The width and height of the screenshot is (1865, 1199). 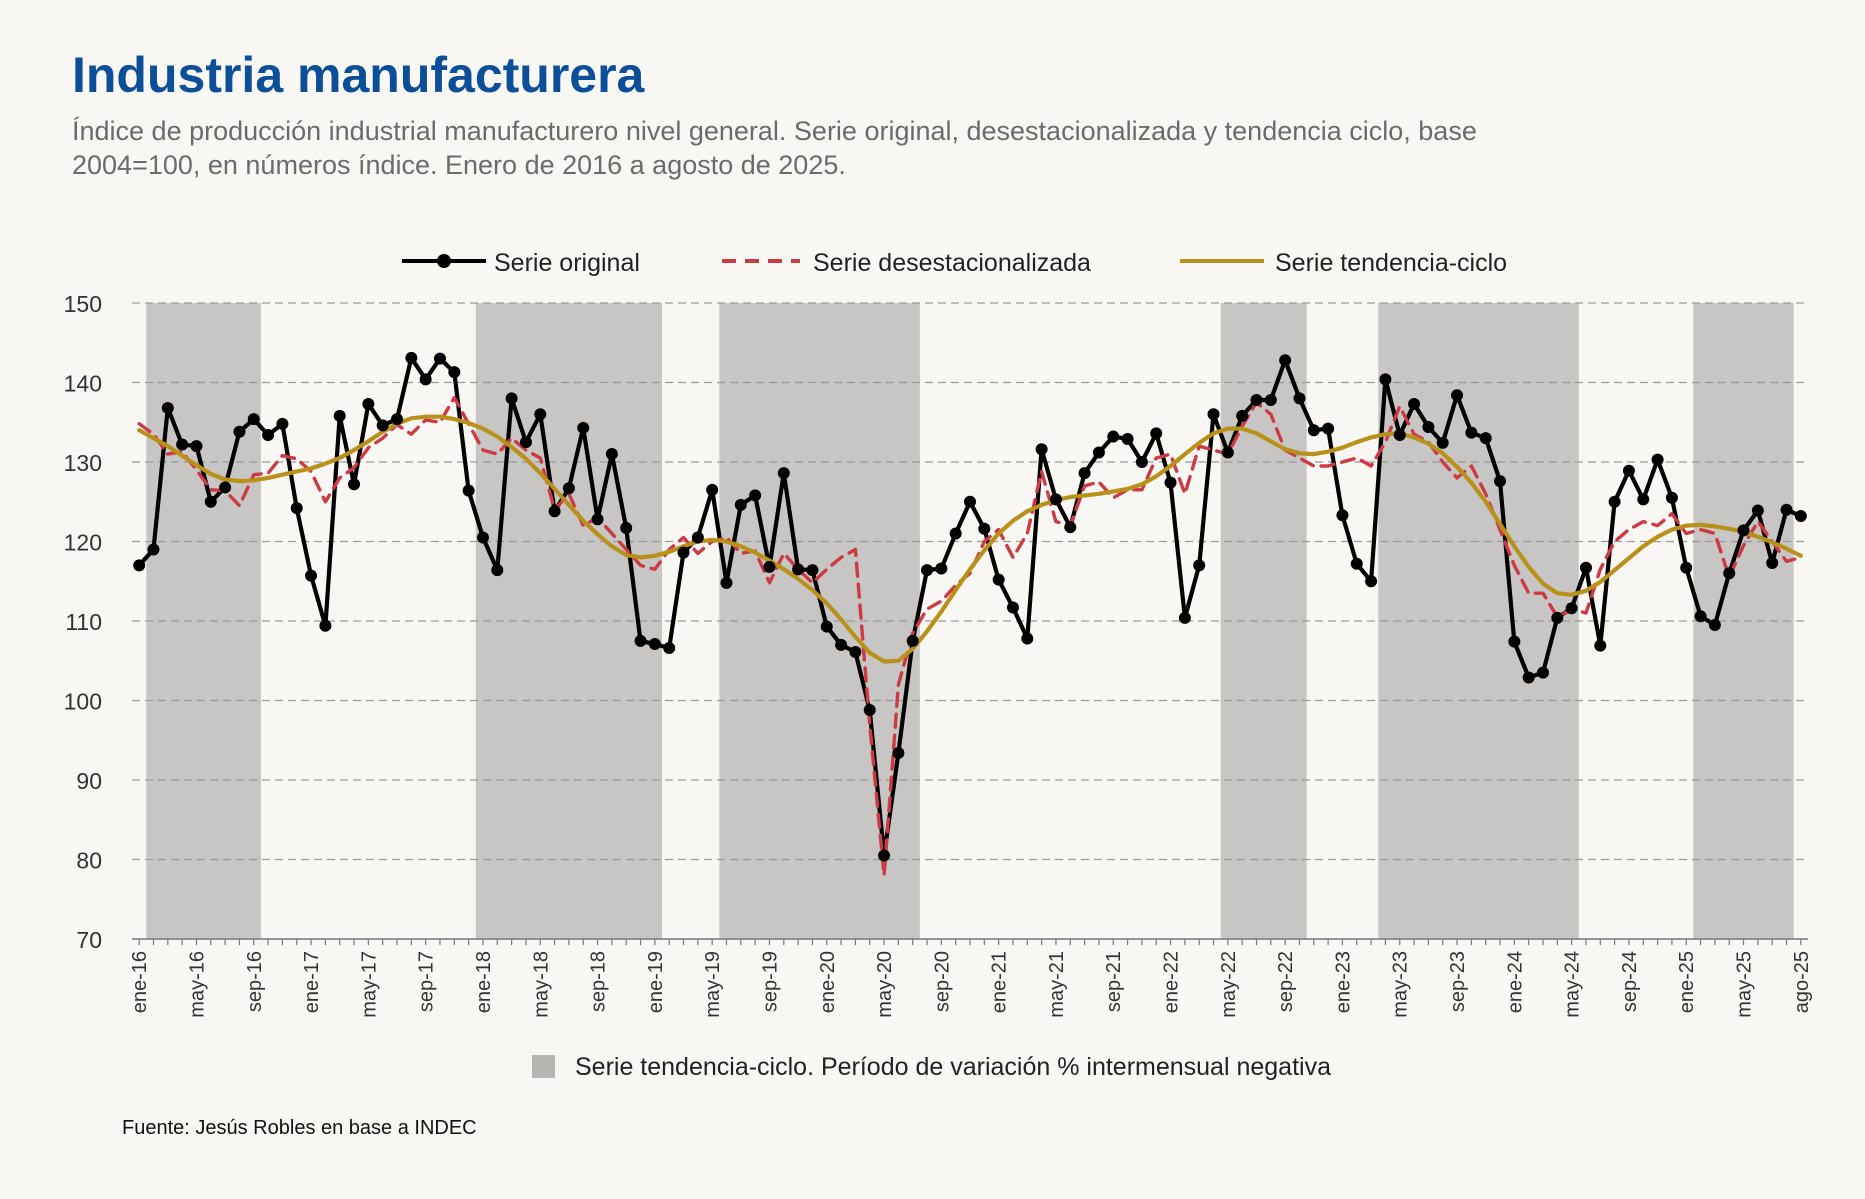 What do you see at coordinates (83, 304) in the screenshot?
I see `y-tick-label: 150` at bounding box center [83, 304].